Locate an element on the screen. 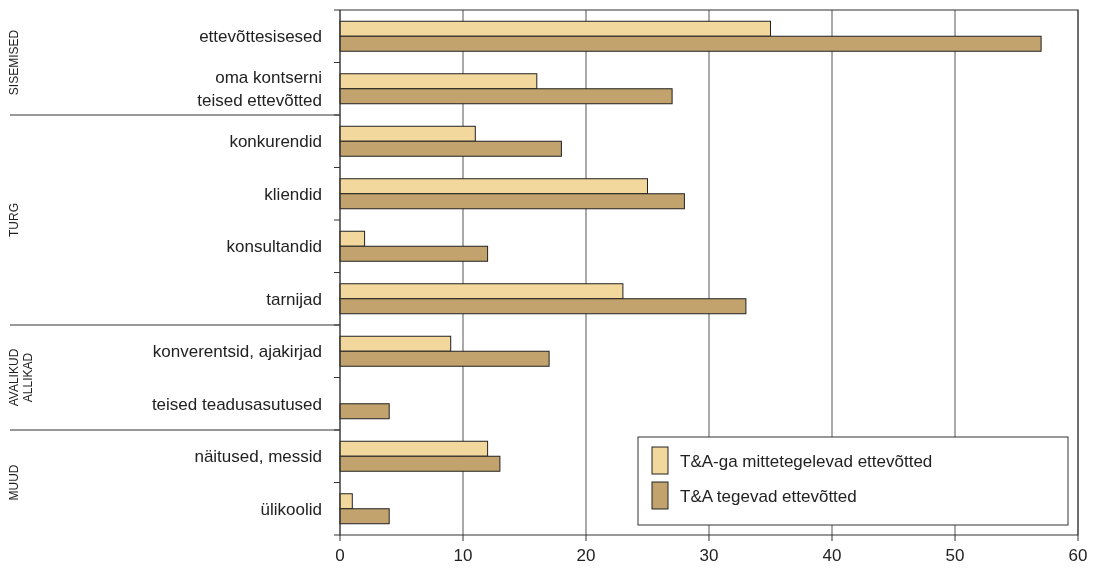 The image size is (1093, 571). x-tick-label: 60 is located at coordinates (1078, 555).